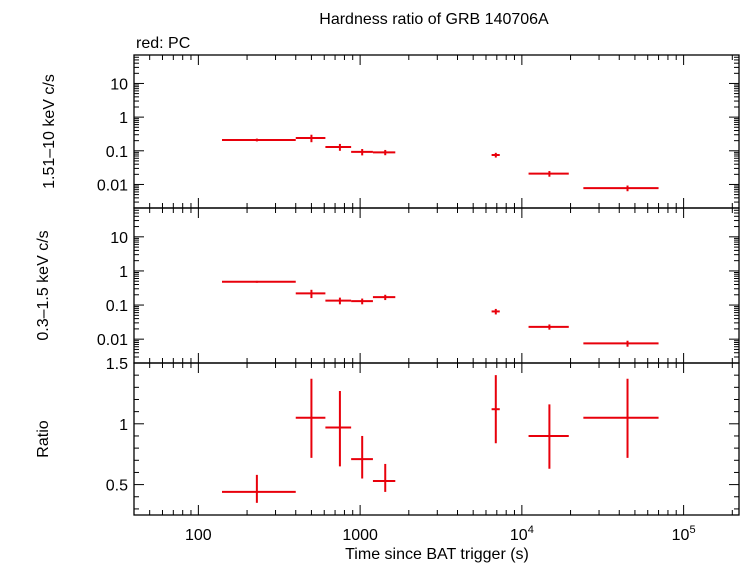  Describe the element at coordinates (434, 19) in the screenshot. I see `chart-title: Hardness ratio of GRB 140706A` at that location.